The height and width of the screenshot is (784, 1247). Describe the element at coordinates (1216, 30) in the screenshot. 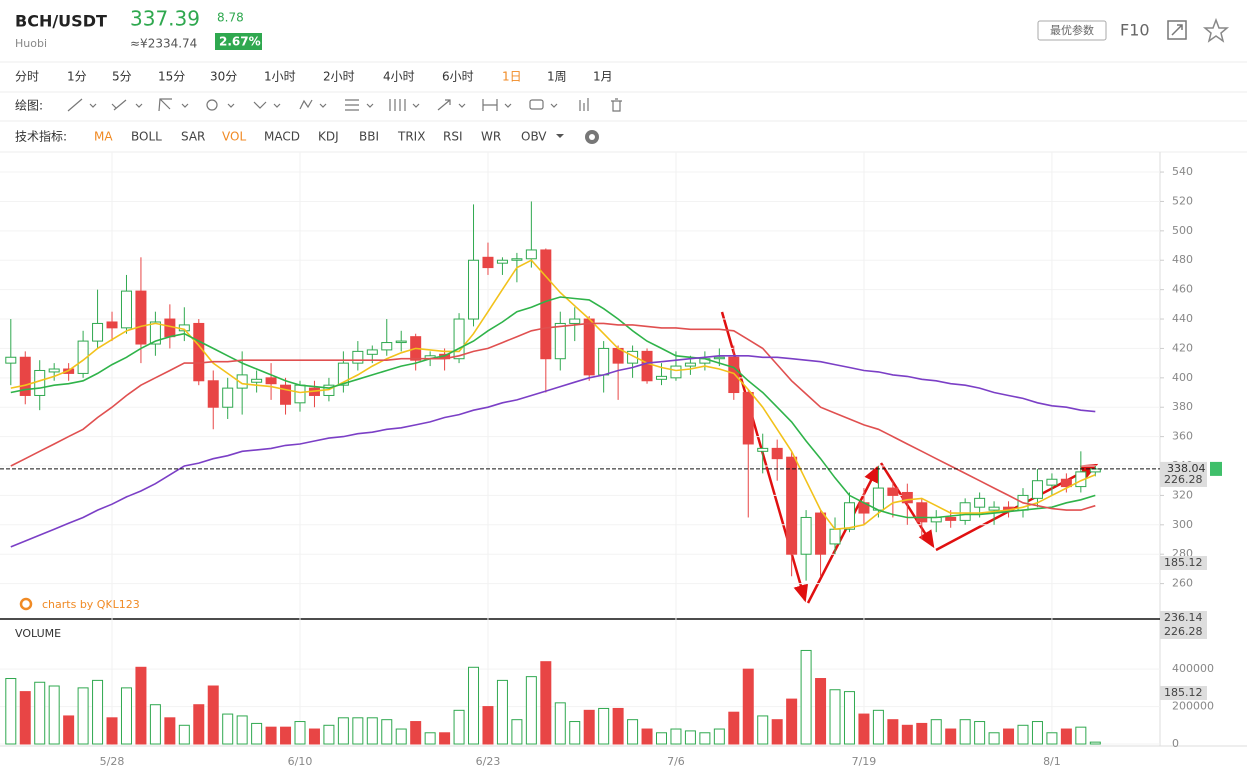

I see `favorite-icon` at that location.